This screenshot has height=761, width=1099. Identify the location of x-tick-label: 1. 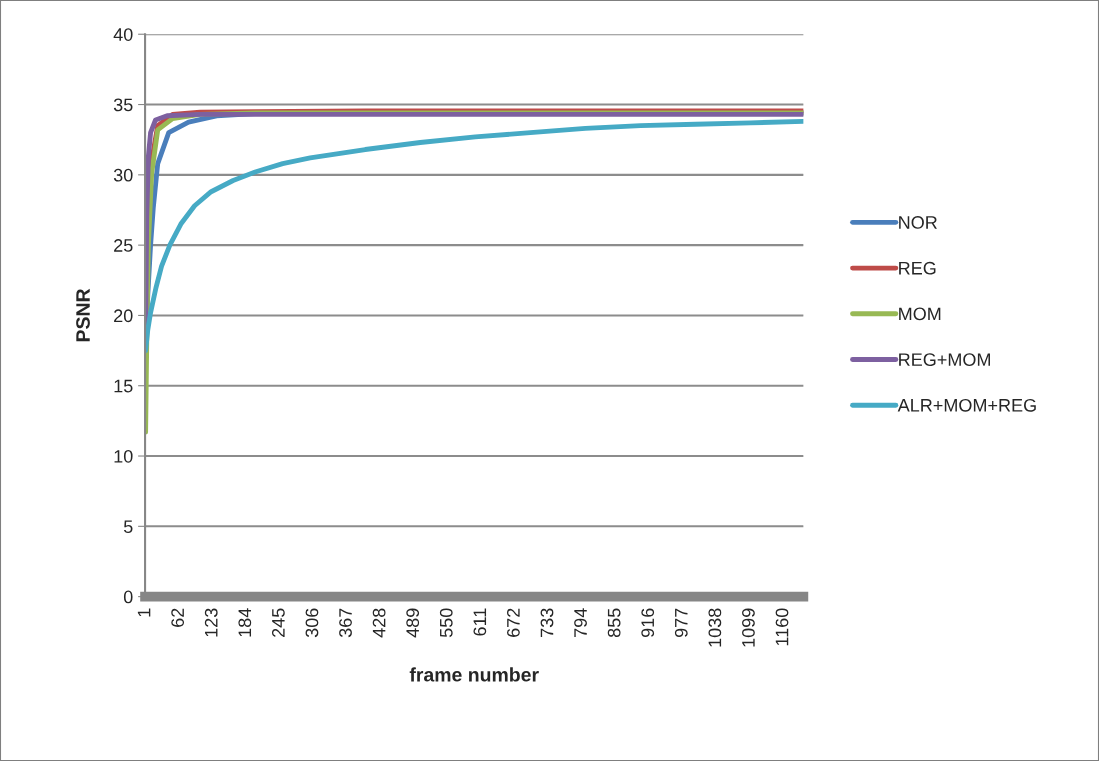
(144, 612).